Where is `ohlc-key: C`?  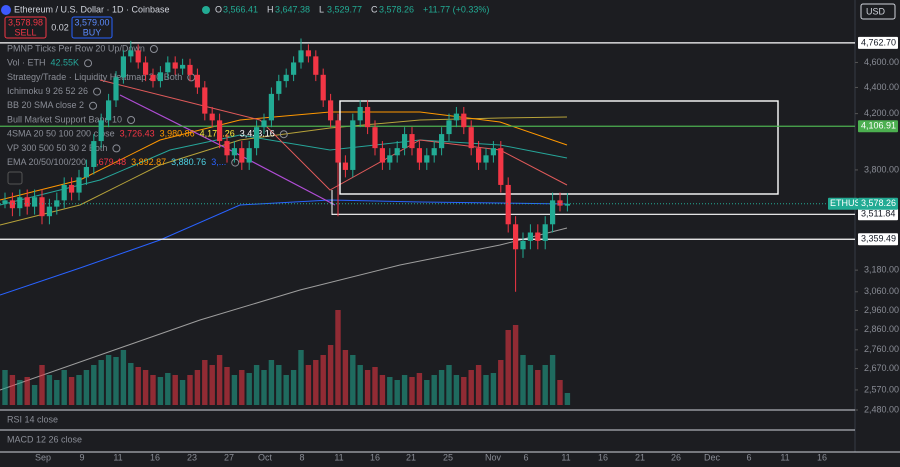 ohlc-key: C is located at coordinates (374, 9).